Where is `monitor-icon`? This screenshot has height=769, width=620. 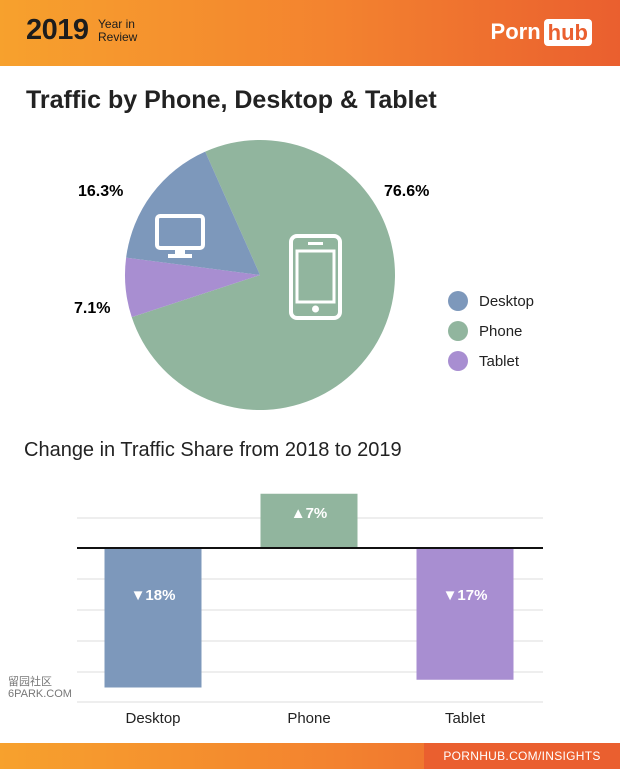
monitor-icon is located at coordinates (180, 236).